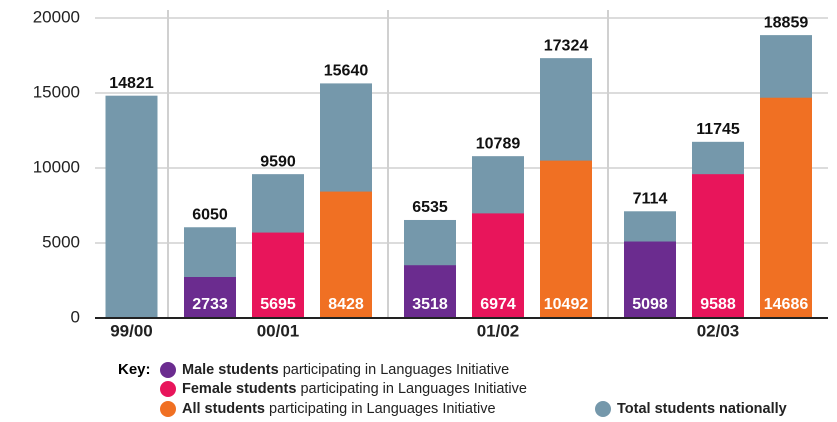  I want to click on x-tick-label: 99/00, so click(131, 330).